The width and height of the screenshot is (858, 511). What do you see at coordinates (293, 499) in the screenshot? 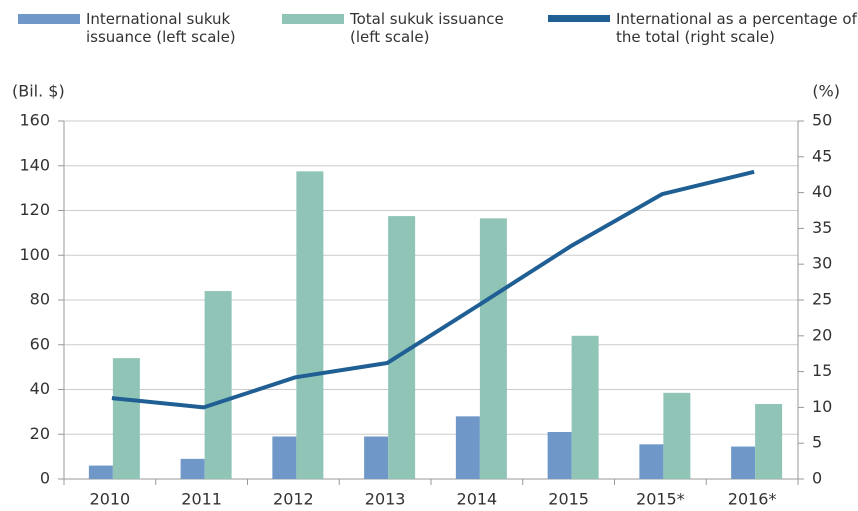
I see `x-tick-label: 2012` at bounding box center [293, 499].